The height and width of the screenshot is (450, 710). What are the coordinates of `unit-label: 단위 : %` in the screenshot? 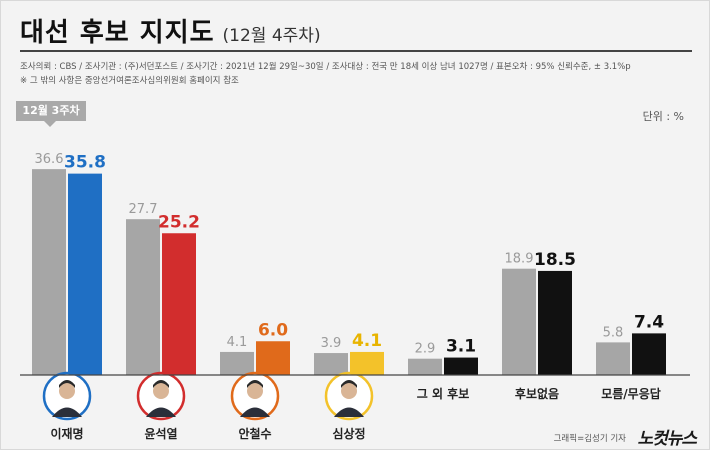 It's located at (663, 116).